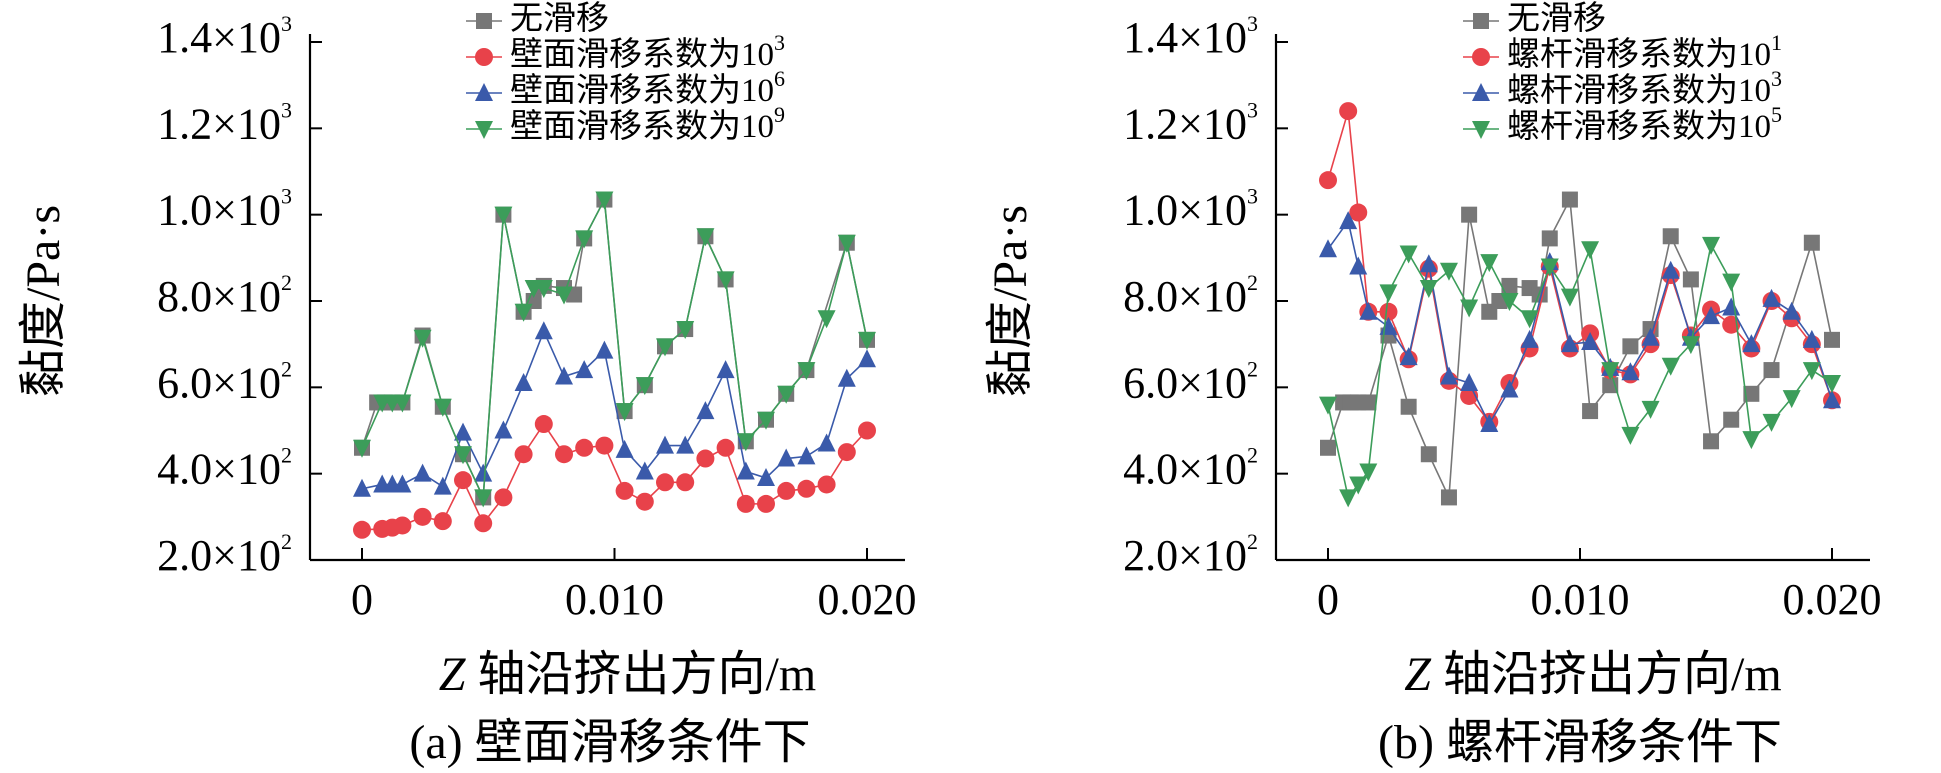  I want to click on legend-label: 壁面滑移系数为103, so click(647, 51).